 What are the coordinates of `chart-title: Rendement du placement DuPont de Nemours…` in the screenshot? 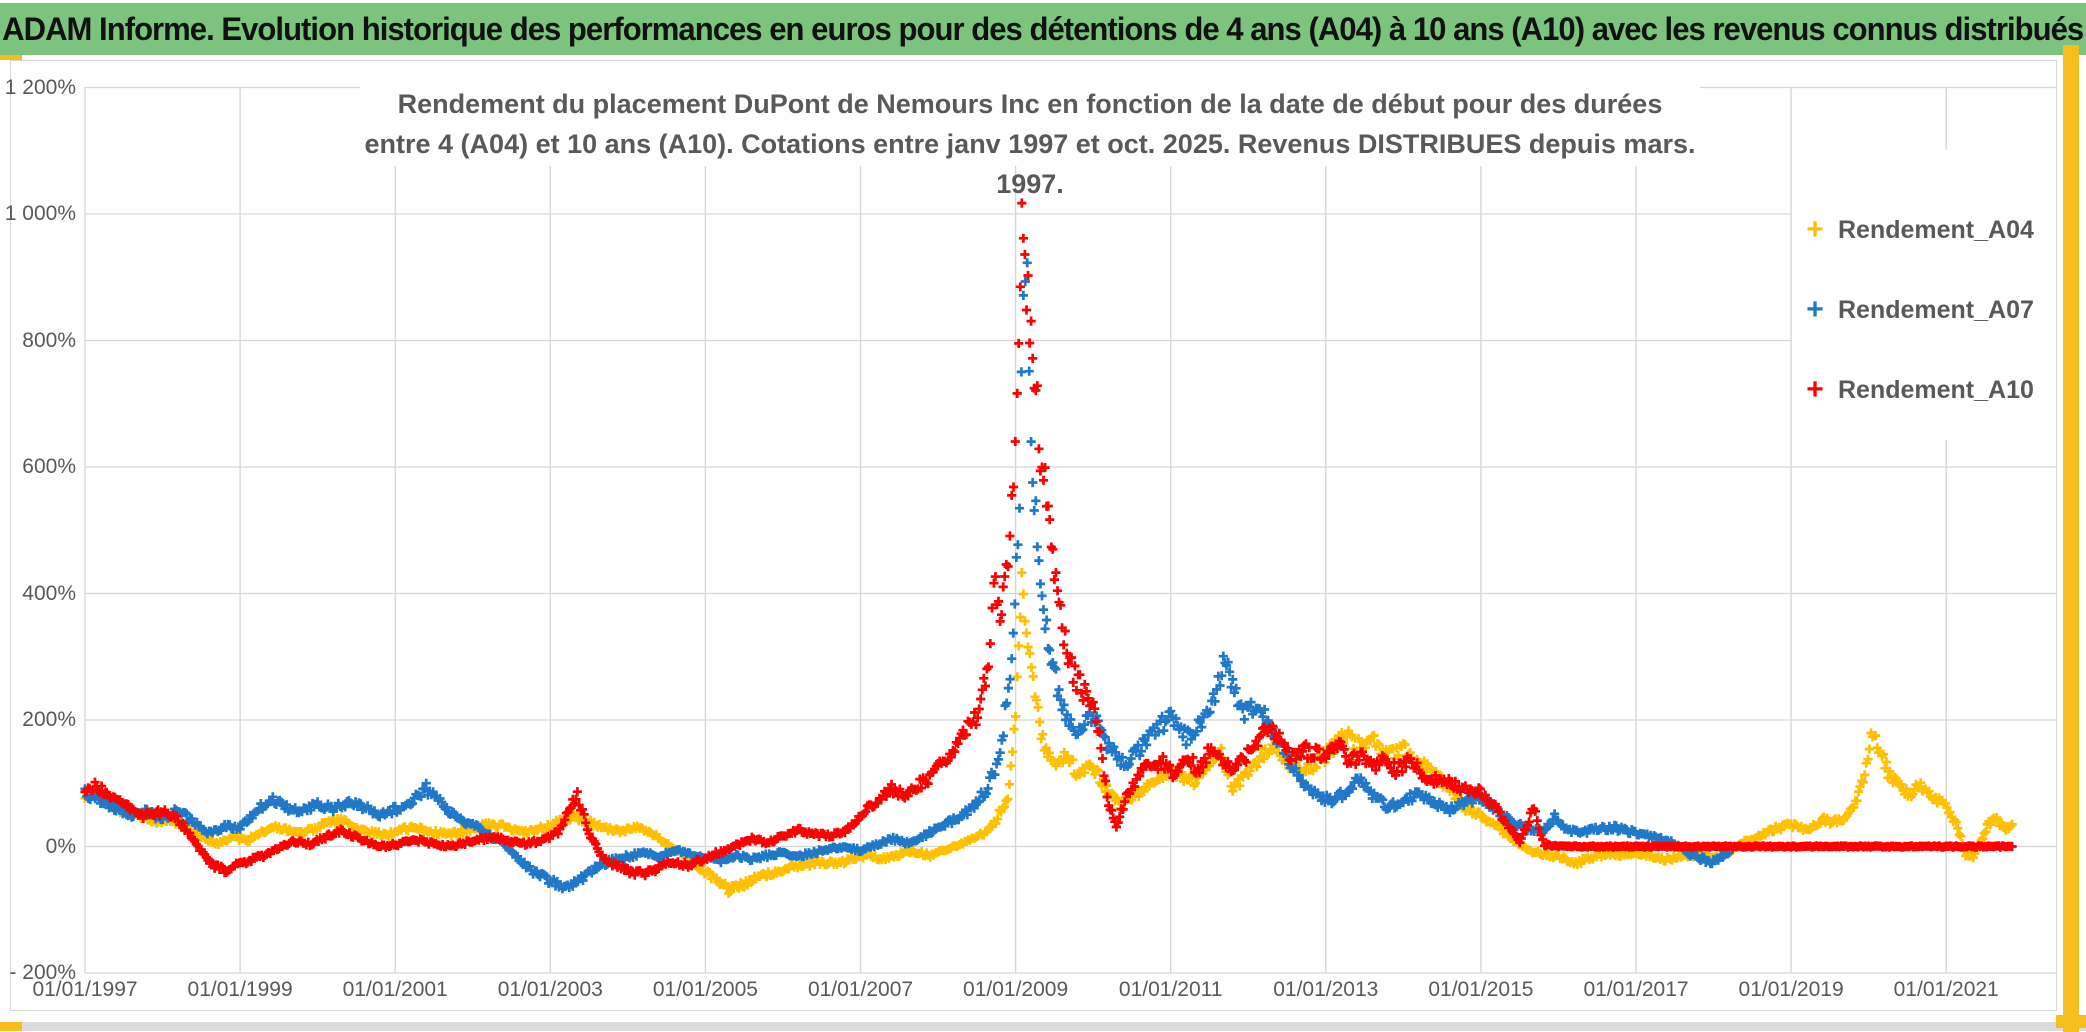 It's located at (1030, 141).